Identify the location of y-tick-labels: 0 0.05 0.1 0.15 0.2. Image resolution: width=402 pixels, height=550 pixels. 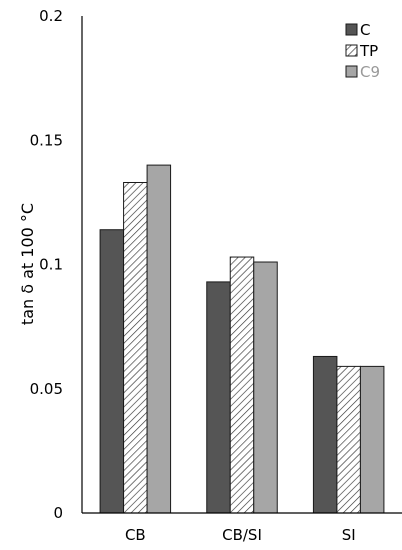
(46, 264).